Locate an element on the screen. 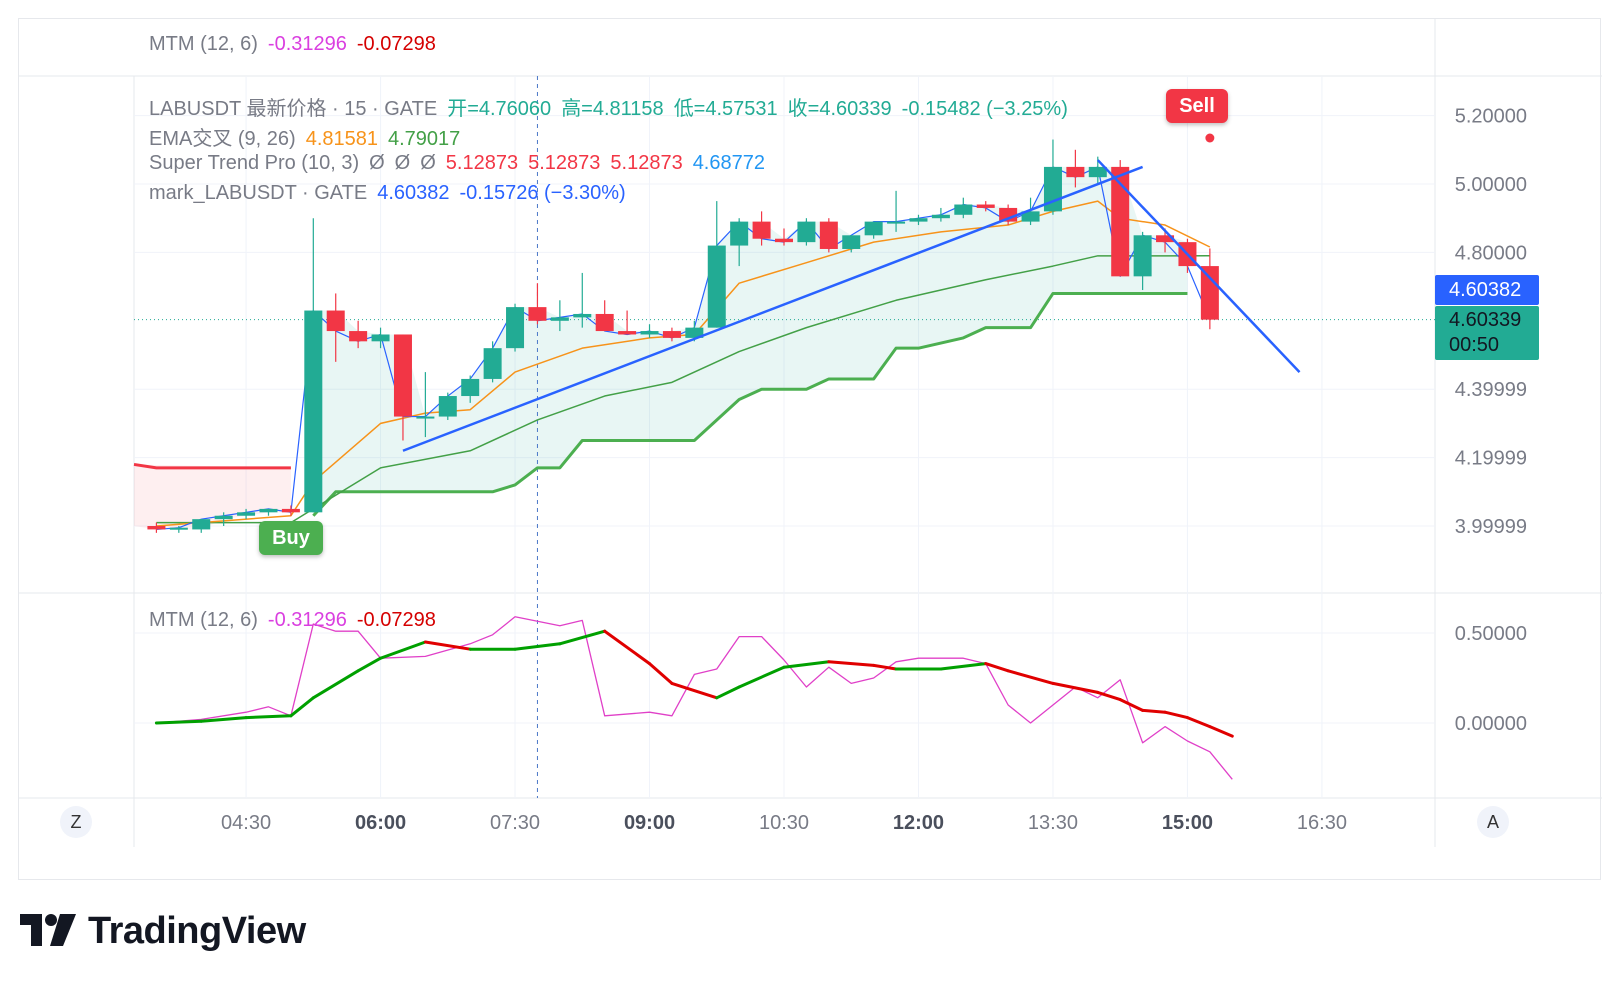  buy-signal-text: Buy is located at coordinates (291, 538).